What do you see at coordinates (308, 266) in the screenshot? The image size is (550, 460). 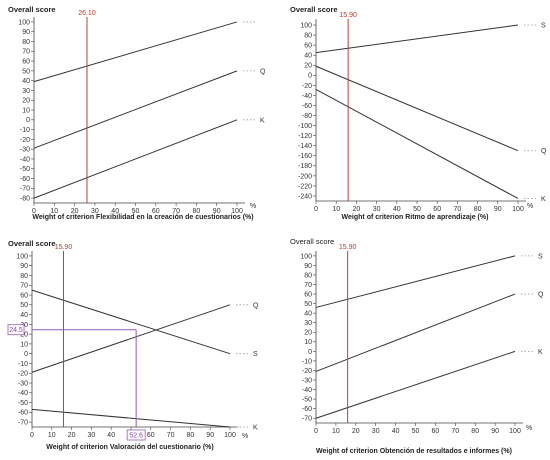 I see `y-tick-label: 90` at bounding box center [308, 266].